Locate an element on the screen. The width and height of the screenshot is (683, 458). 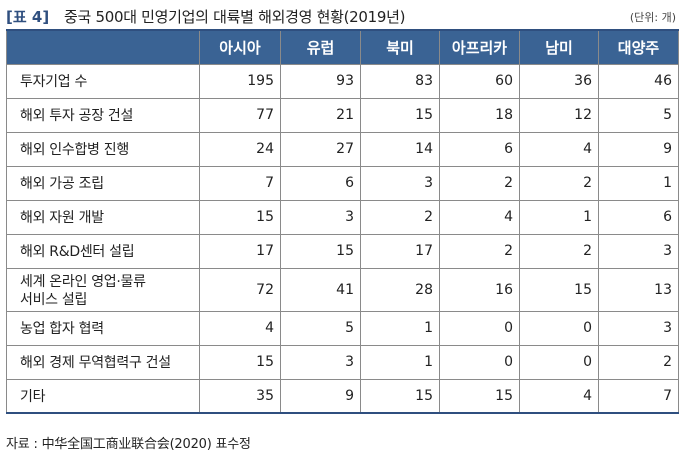
table-row: 해외 투자 공장 건설 77 21 15 18 12 5 is located at coordinates (342, 115).